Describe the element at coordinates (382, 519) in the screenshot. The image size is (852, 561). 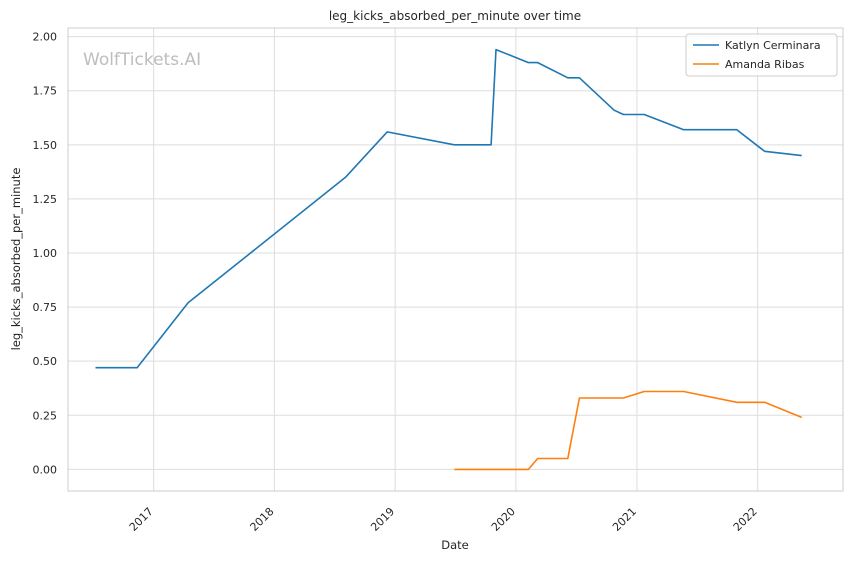
I see `x-tick-label: 2019` at that location.